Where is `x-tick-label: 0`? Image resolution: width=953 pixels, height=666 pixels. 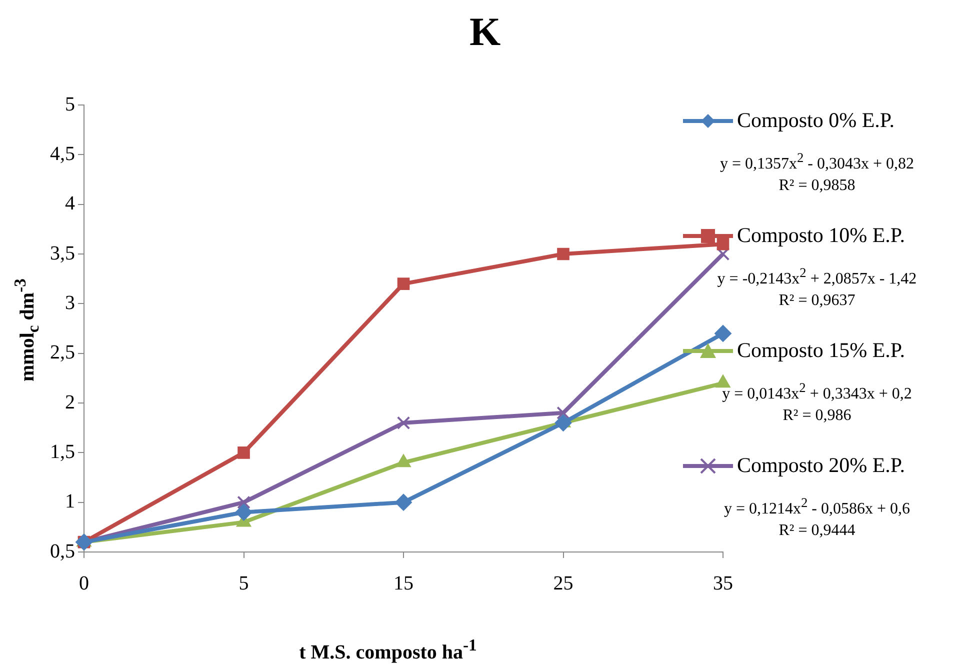 x-tick-label: 0 is located at coordinates (84, 583).